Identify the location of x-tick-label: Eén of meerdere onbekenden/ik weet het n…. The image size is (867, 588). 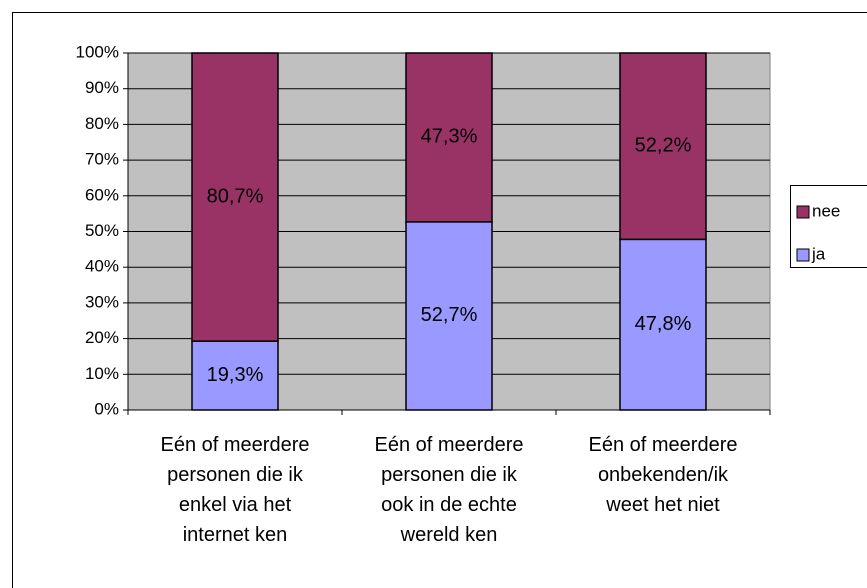
(663, 475).